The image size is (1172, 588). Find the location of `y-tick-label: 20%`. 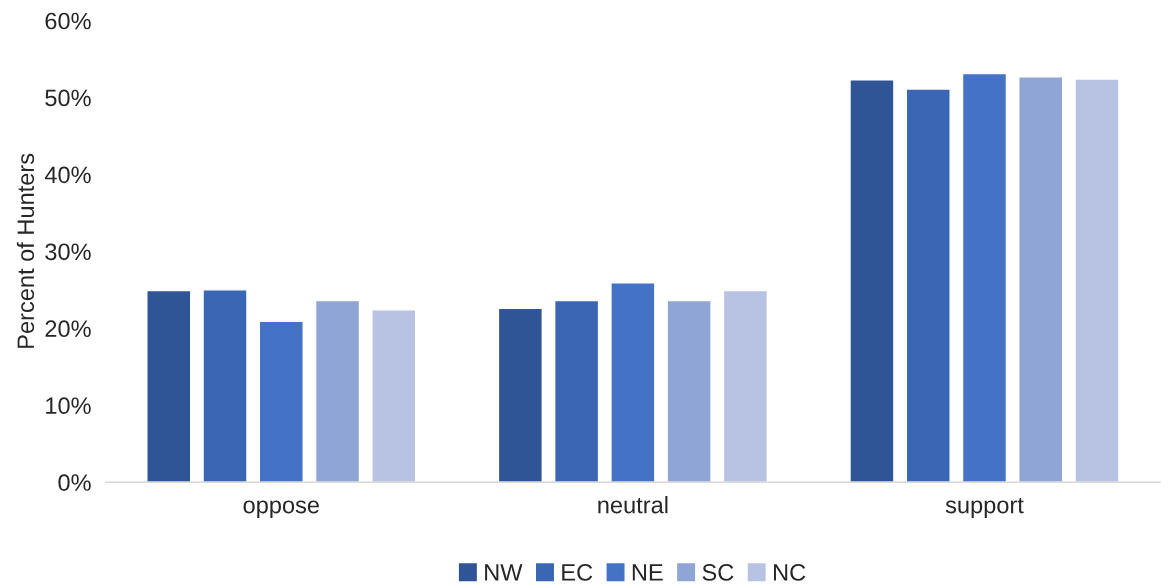

y-tick-label: 20% is located at coordinates (68, 329).